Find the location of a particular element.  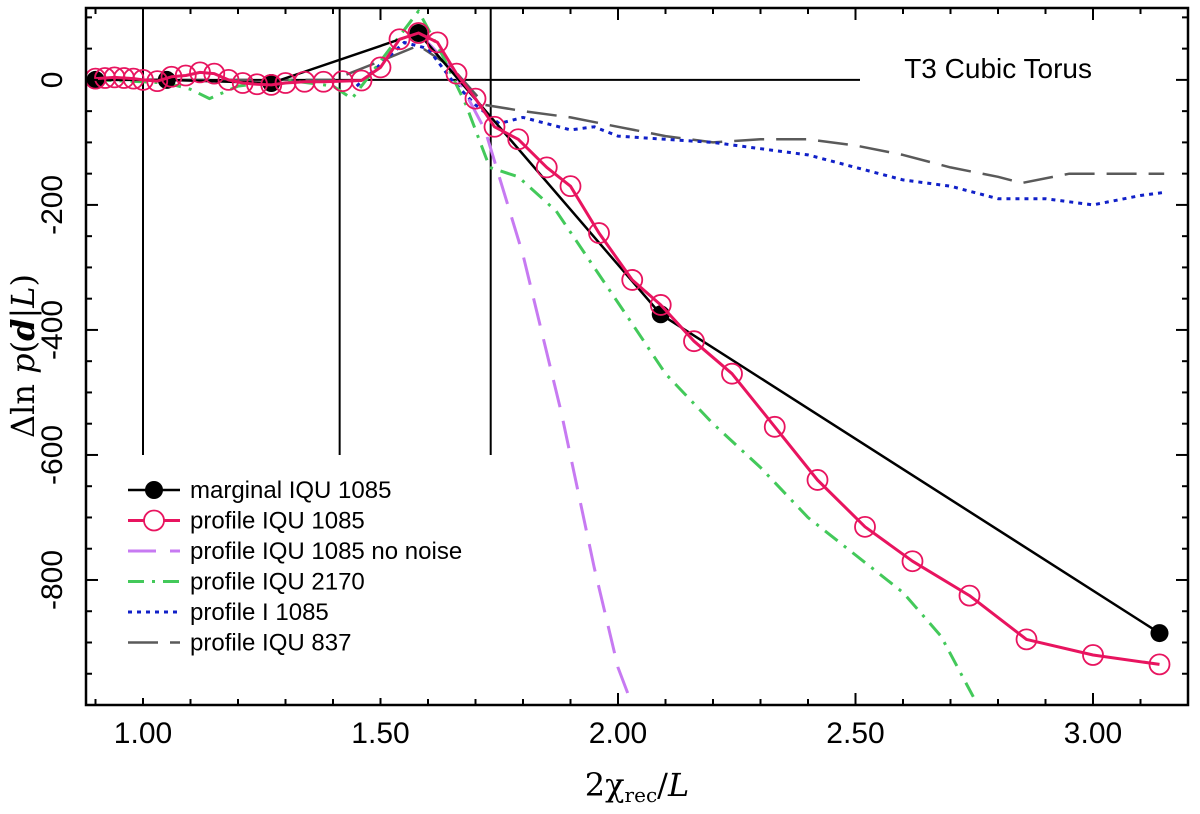

legend-label: profile IQU 1085 no noise is located at coordinates (326, 551).